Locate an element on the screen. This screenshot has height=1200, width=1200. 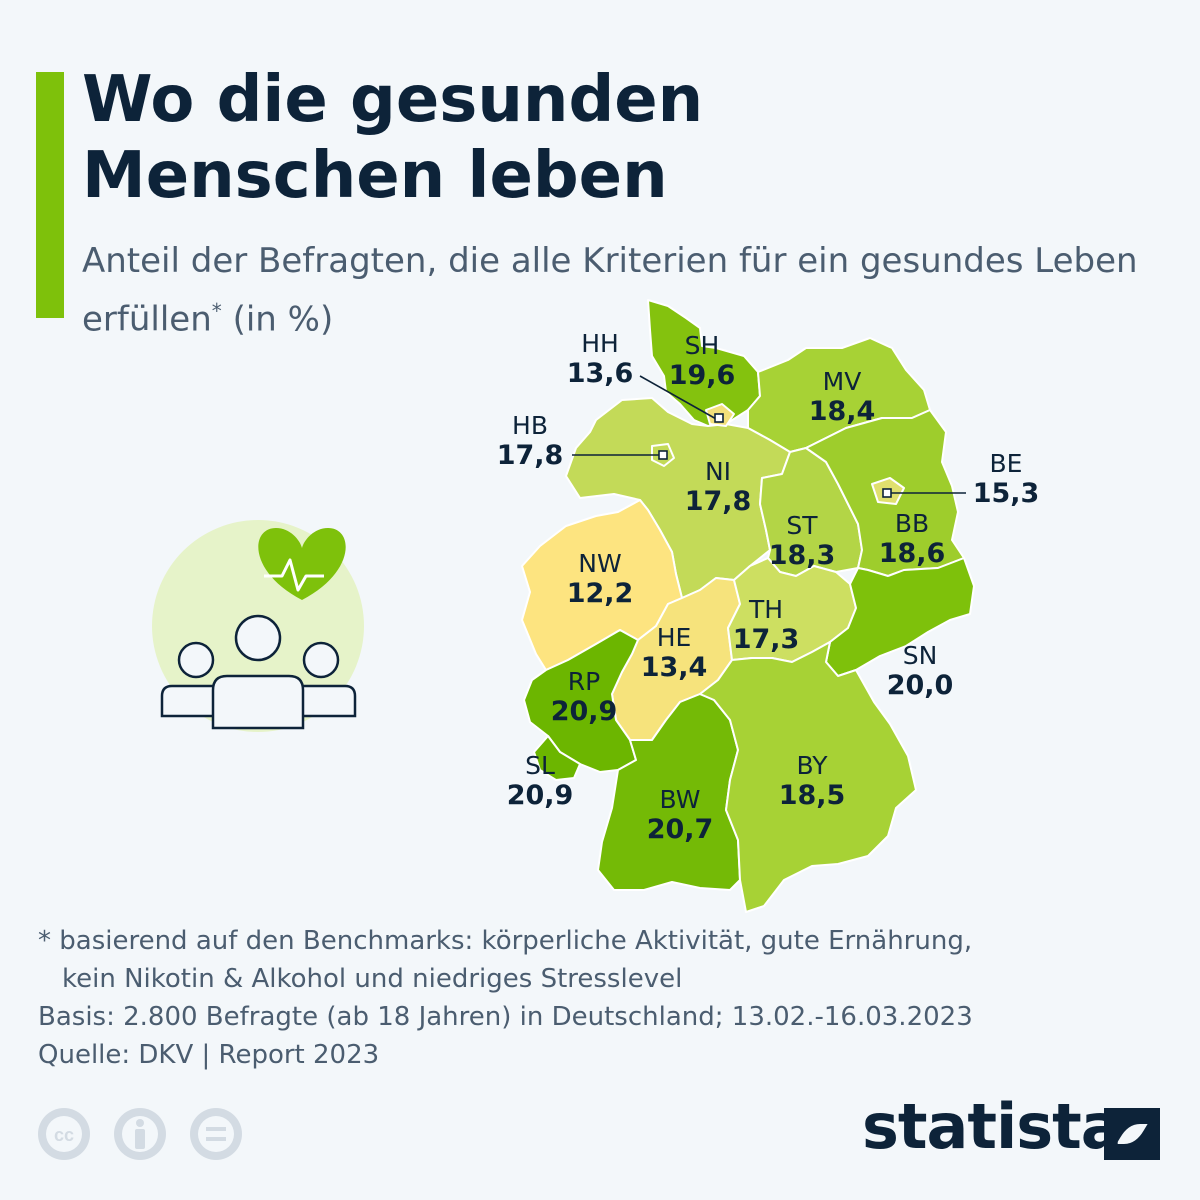
label-BY-value: 18,5 is located at coordinates (812, 795).